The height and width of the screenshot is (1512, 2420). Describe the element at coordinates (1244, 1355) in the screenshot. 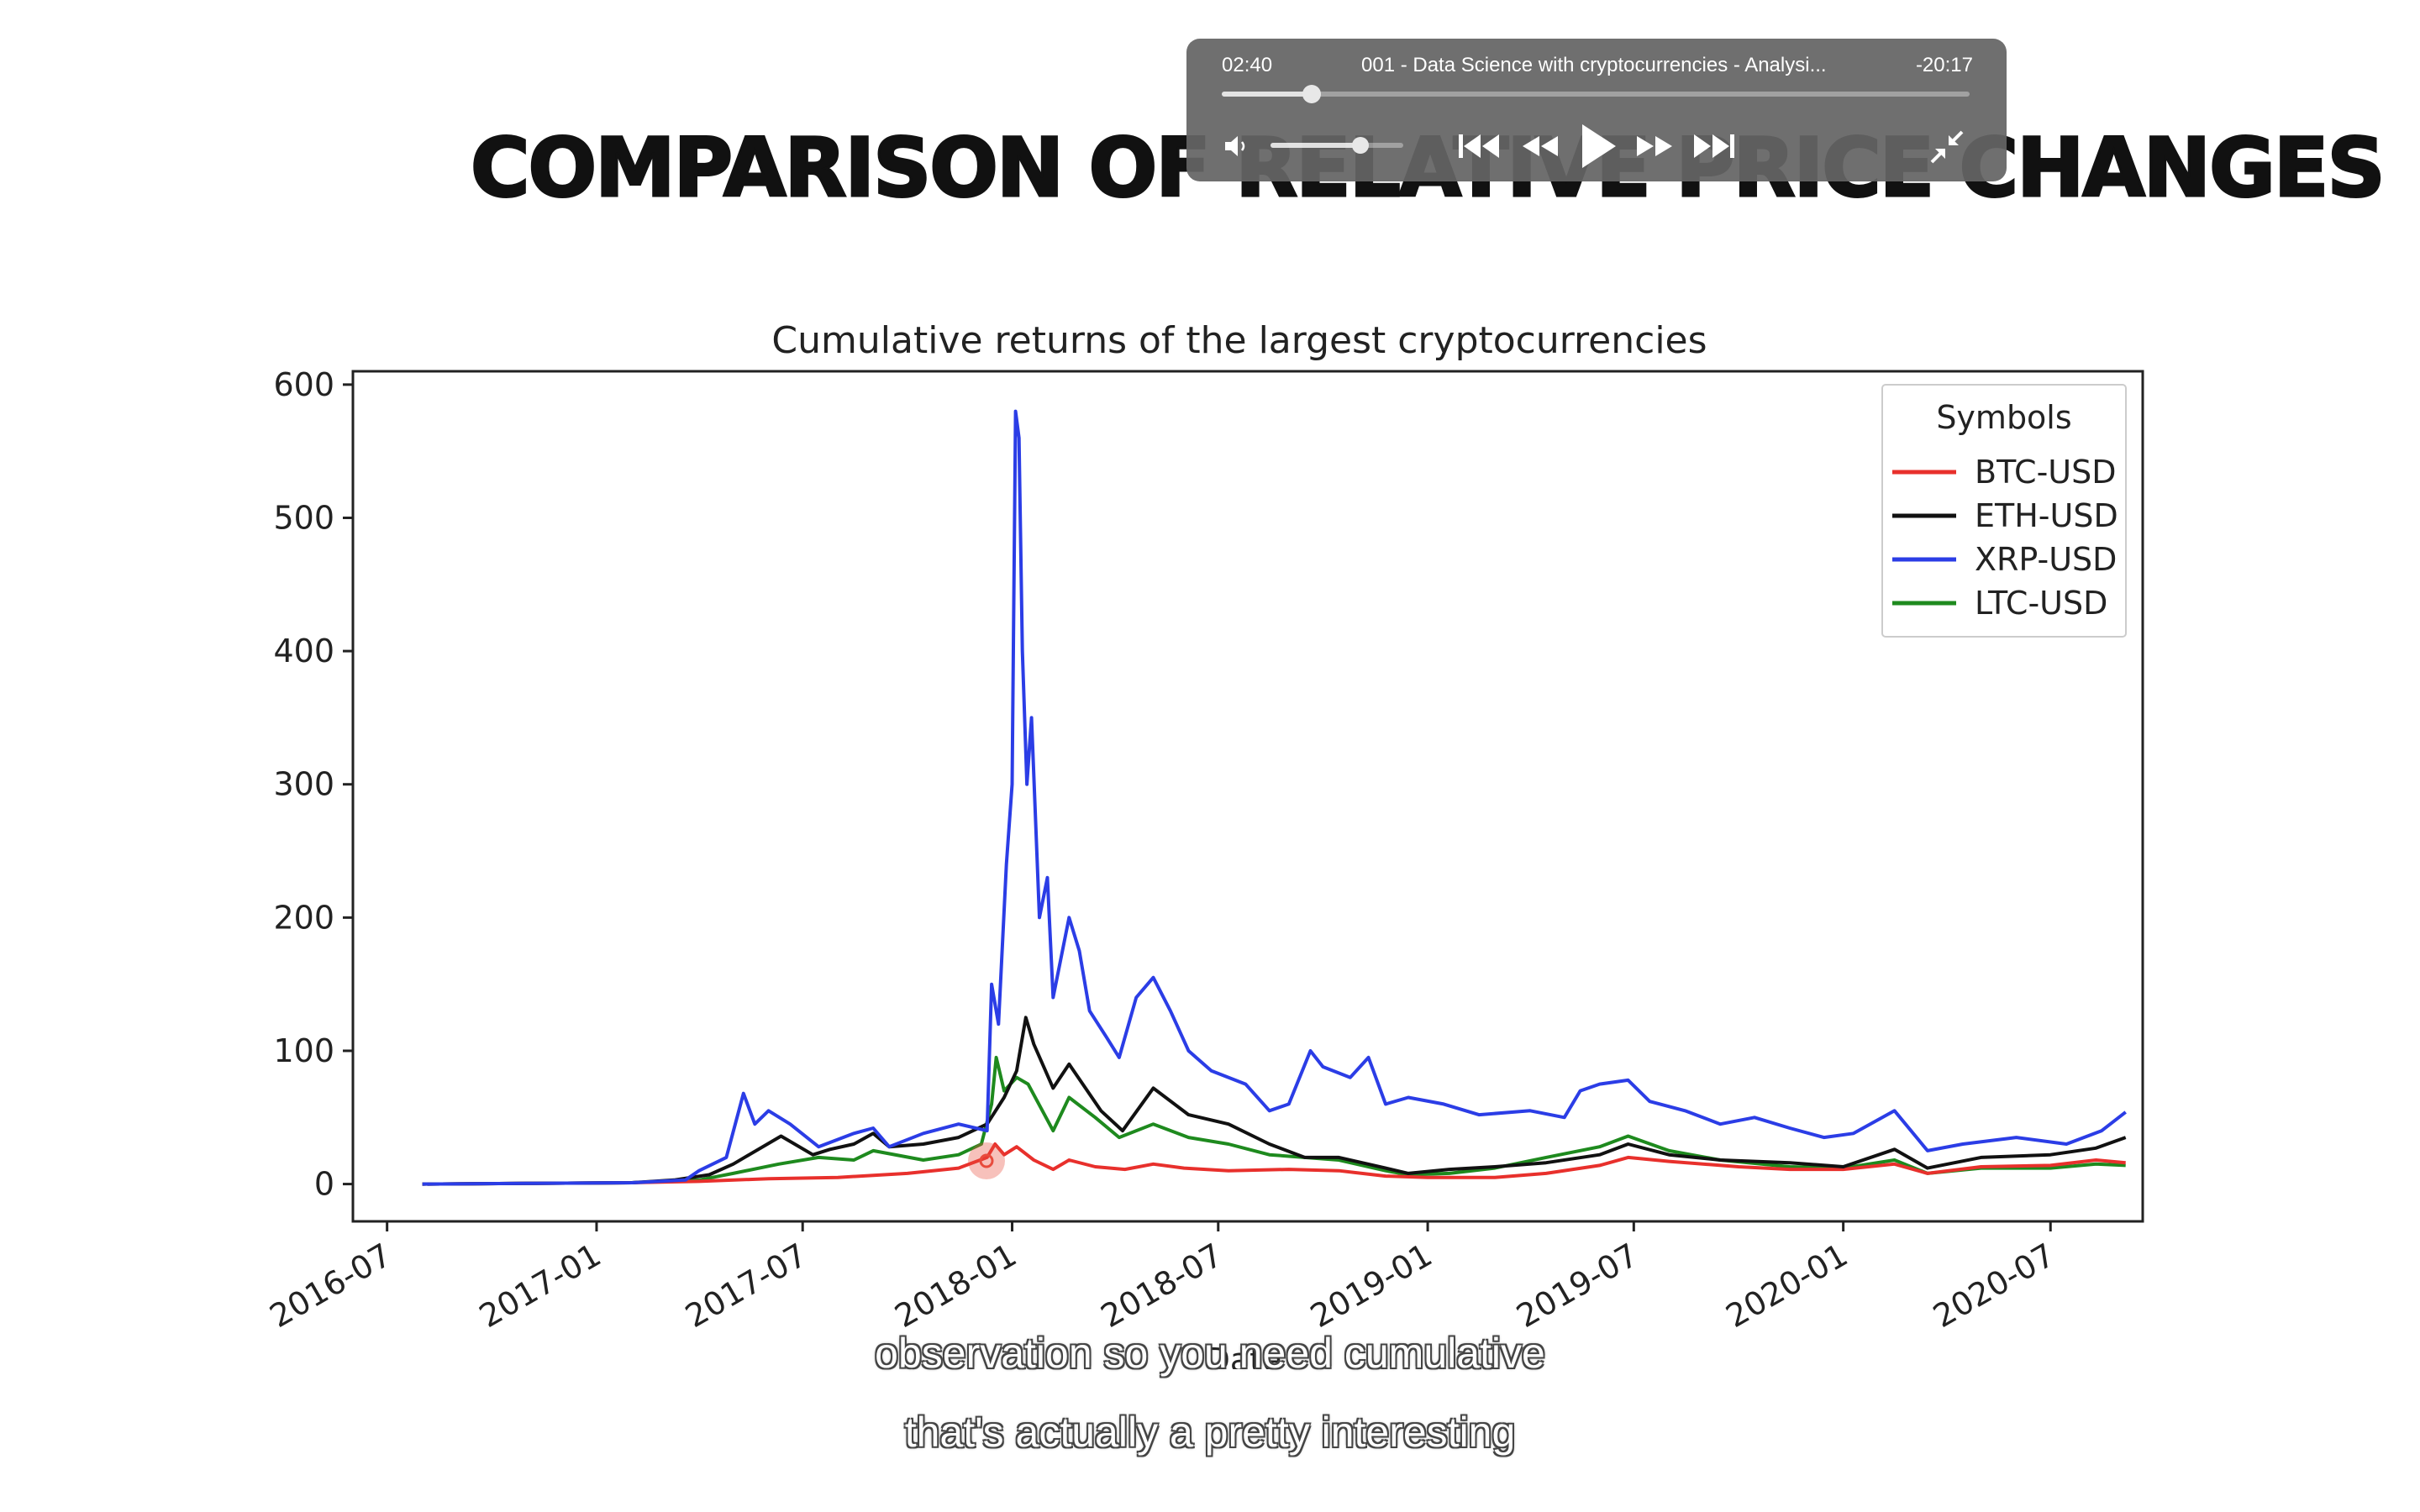

I see `x-axis-label: Date` at that location.